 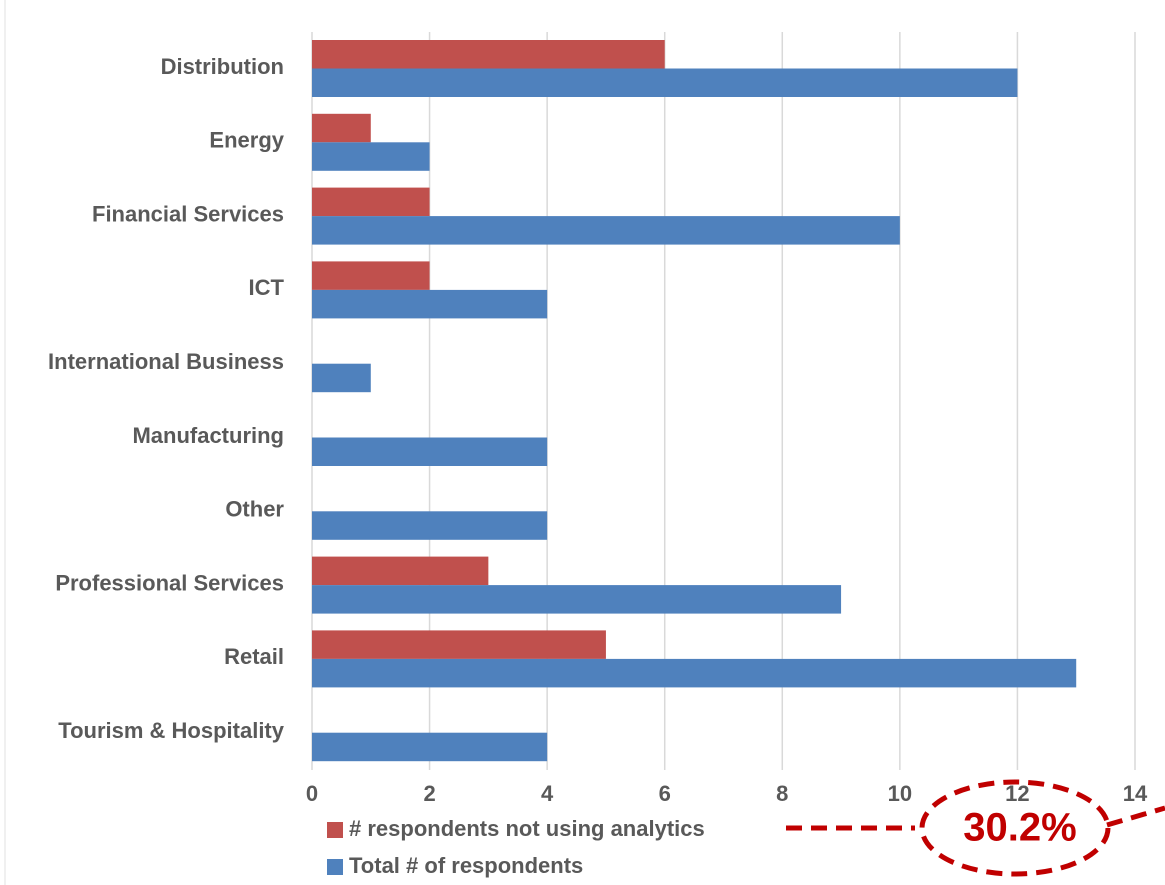 What do you see at coordinates (782, 793) in the screenshot?
I see `x-tick-label: 8` at bounding box center [782, 793].